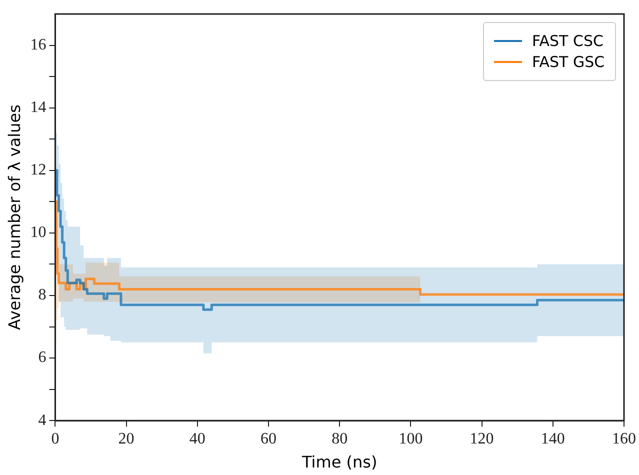  Describe the element at coordinates (568, 41) in the screenshot. I see `legend-label: FAST CSC` at that location.